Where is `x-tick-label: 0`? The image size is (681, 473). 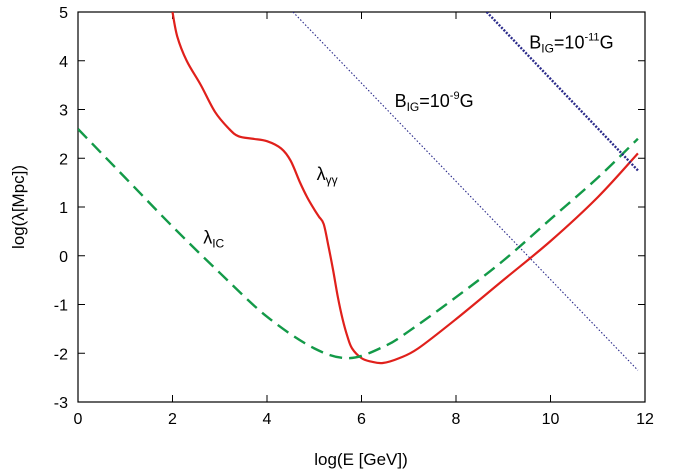
x-tick-label: 0 is located at coordinates (78, 419).